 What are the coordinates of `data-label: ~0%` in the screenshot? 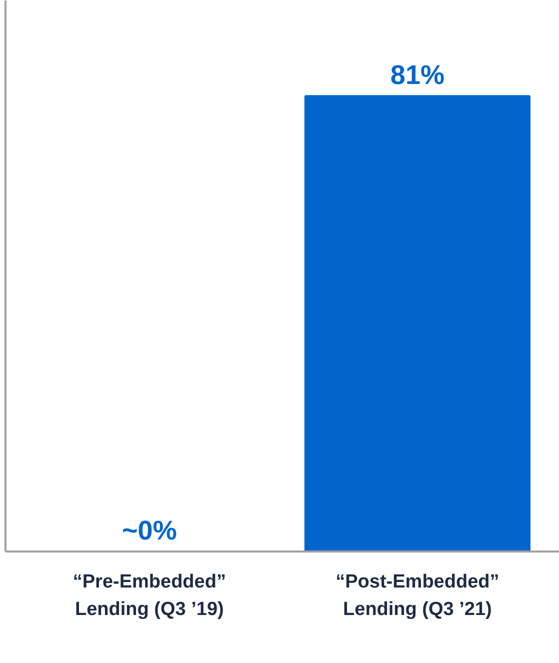 It's located at (149, 531).